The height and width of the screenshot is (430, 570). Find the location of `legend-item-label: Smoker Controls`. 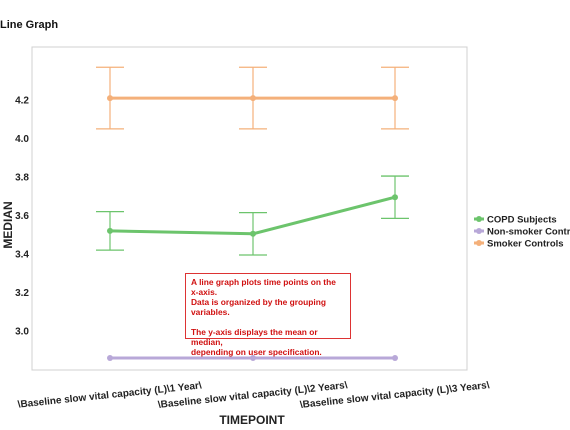

legend-item-label: Smoker Controls is located at coordinates (525, 244).